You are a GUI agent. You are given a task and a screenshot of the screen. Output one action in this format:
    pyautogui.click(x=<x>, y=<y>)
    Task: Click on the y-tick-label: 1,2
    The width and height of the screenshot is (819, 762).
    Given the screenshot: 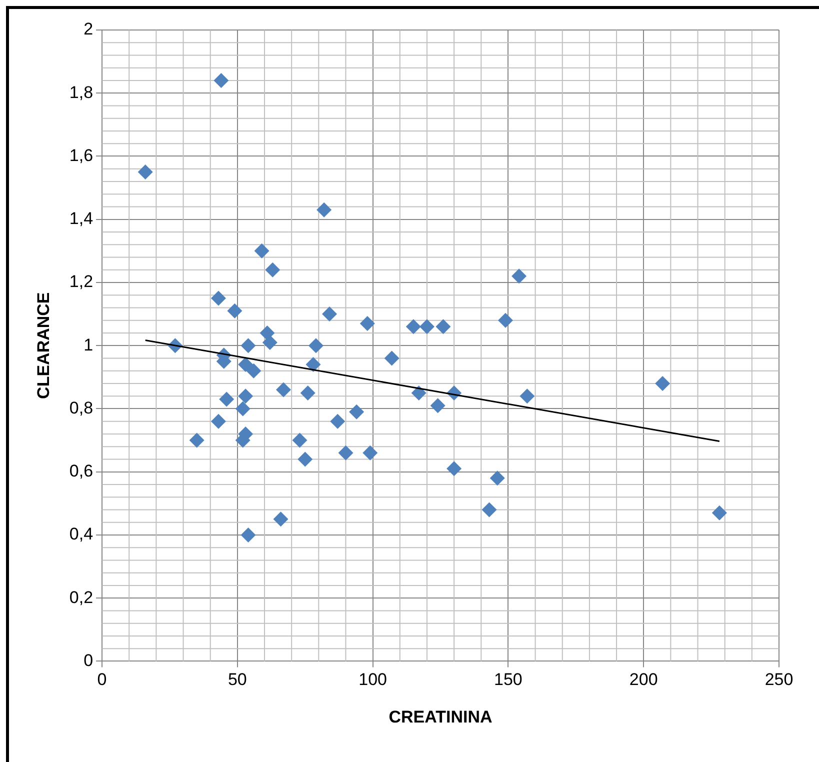 What is the action you would take?
    pyautogui.click(x=81, y=282)
    